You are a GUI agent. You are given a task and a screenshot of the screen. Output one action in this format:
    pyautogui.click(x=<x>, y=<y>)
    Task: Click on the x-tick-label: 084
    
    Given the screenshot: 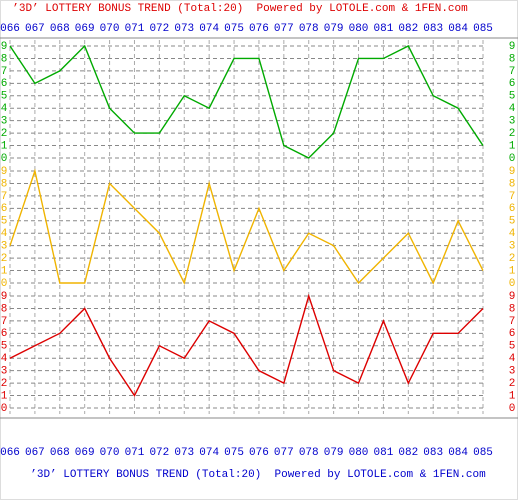 What is the action you would take?
    pyautogui.click(x=458, y=453)
    